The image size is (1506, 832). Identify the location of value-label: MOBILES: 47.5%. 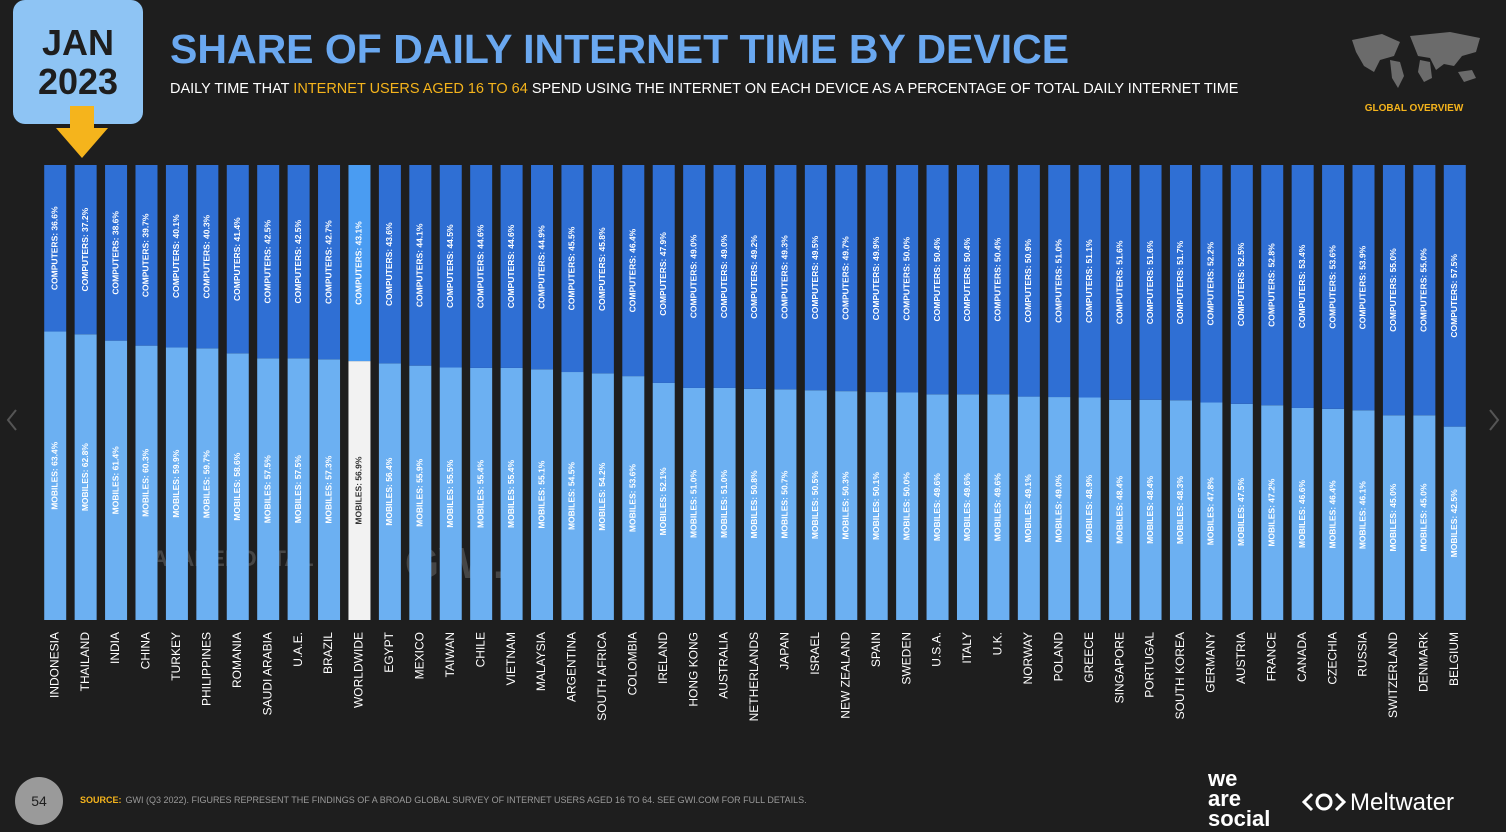
(1241, 511).